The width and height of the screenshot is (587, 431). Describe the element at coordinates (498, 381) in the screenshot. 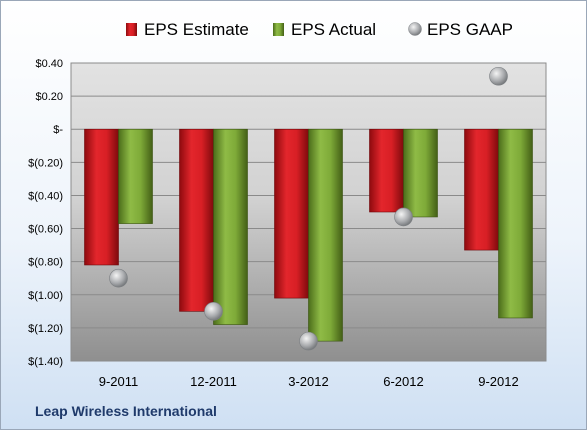

I see `x-category-label: 9-2012` at that location.